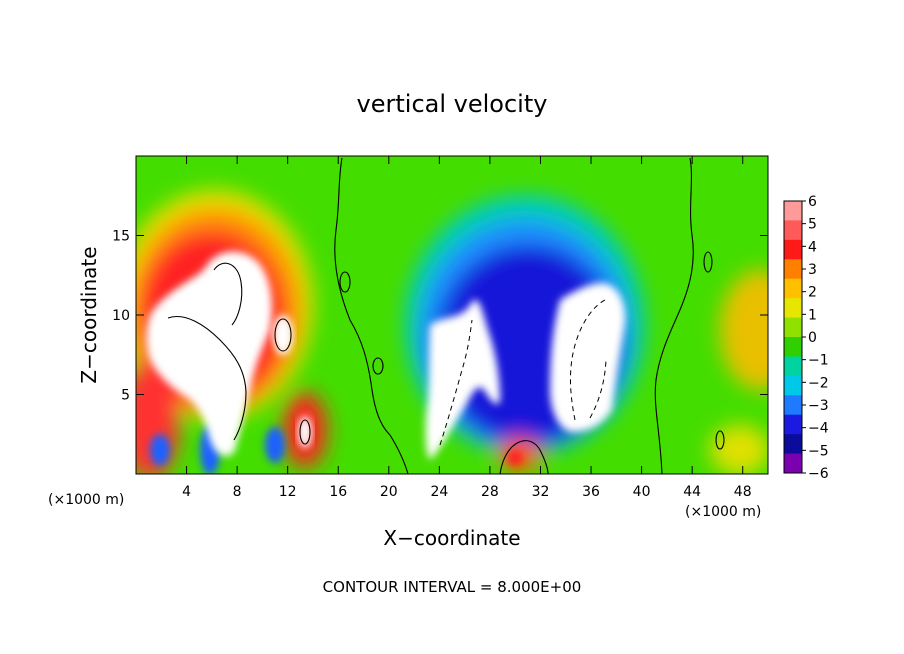 The width and height of the screenshot is (904, 654). I want to click on colorbar-label: −6, so click(818, 474).